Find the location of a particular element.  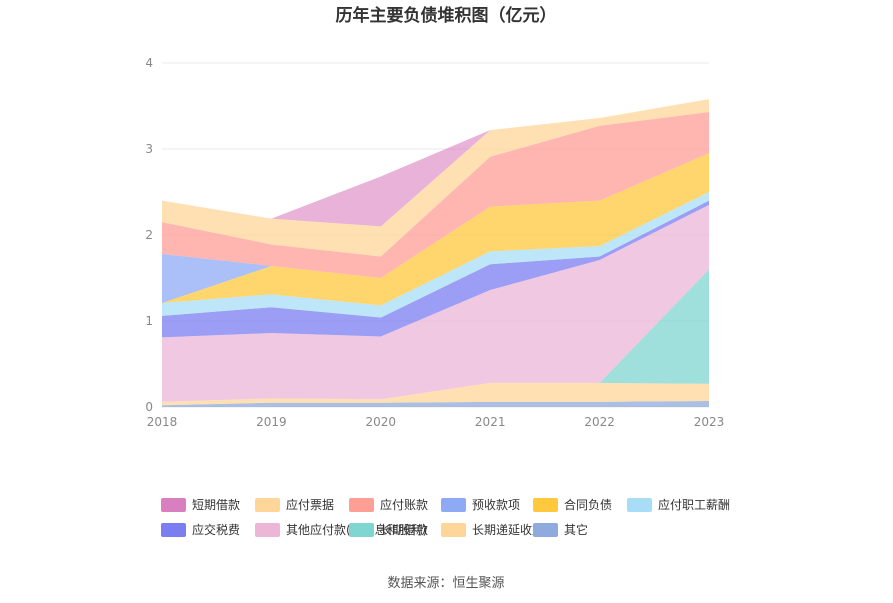

x-tick-label: 2019 is located at coordinates (271, 422).